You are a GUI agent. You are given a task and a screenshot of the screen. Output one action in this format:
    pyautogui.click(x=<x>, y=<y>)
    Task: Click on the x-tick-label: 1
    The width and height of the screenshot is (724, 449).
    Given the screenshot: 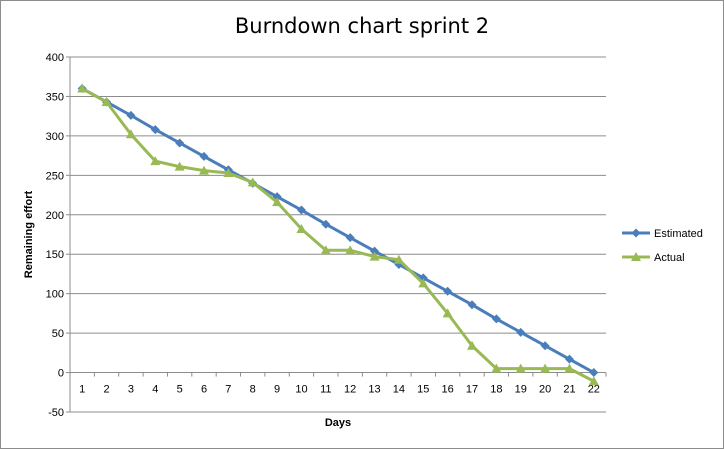 What is the action you would take?
    pyautogui.click(x=82, y=390)
    